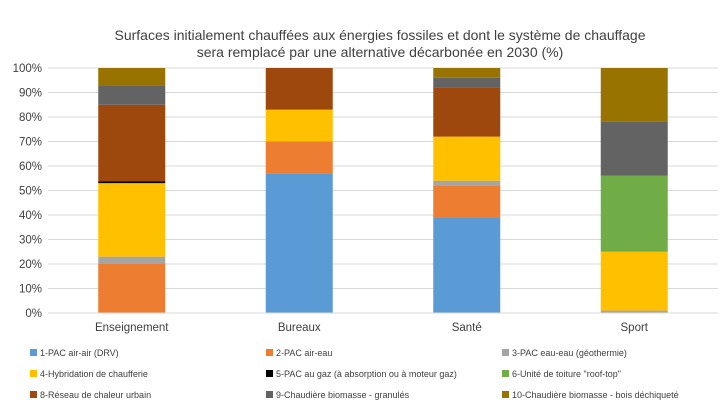  What do you see at coordinates (299, 328) in the screenshot?
I see `x-tick-label: Bureaux` at bounding box center [299, 328].